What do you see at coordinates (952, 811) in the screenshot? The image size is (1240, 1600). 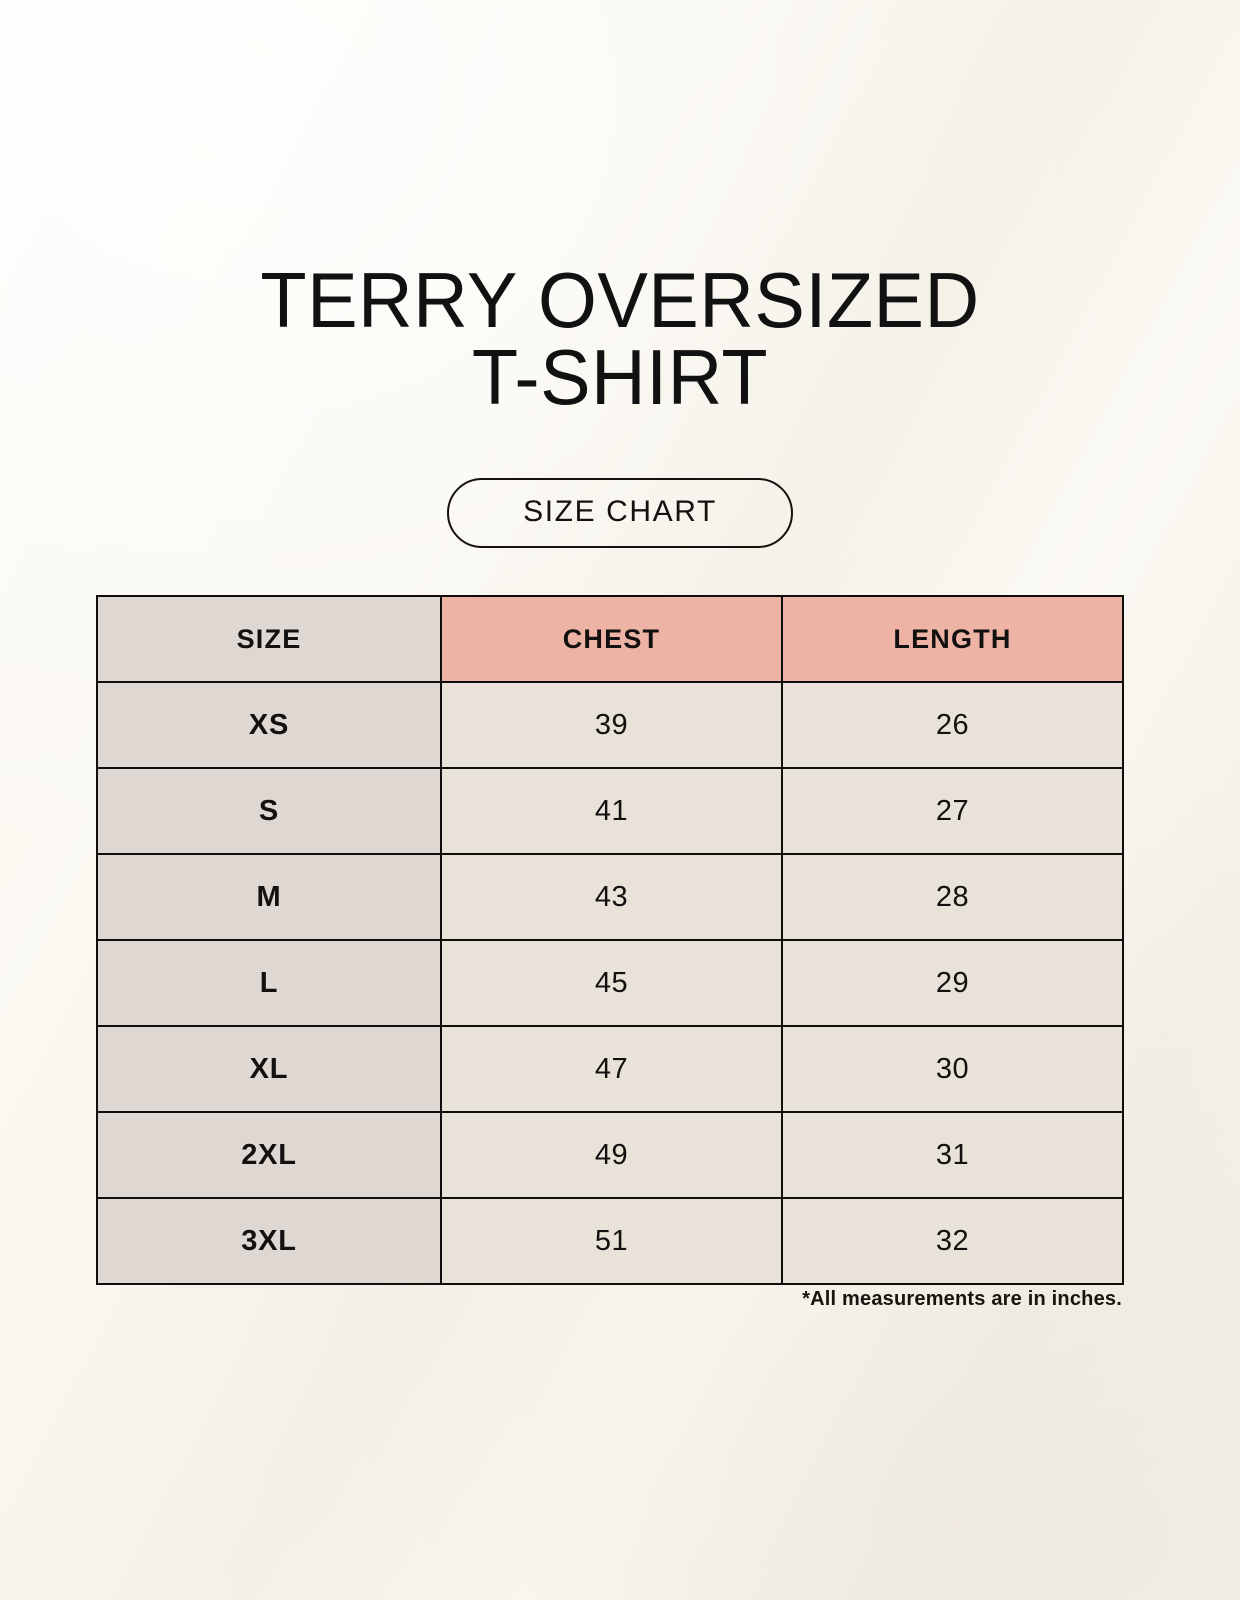 I see `cell-length: 27` at bounding box center [952, 811].